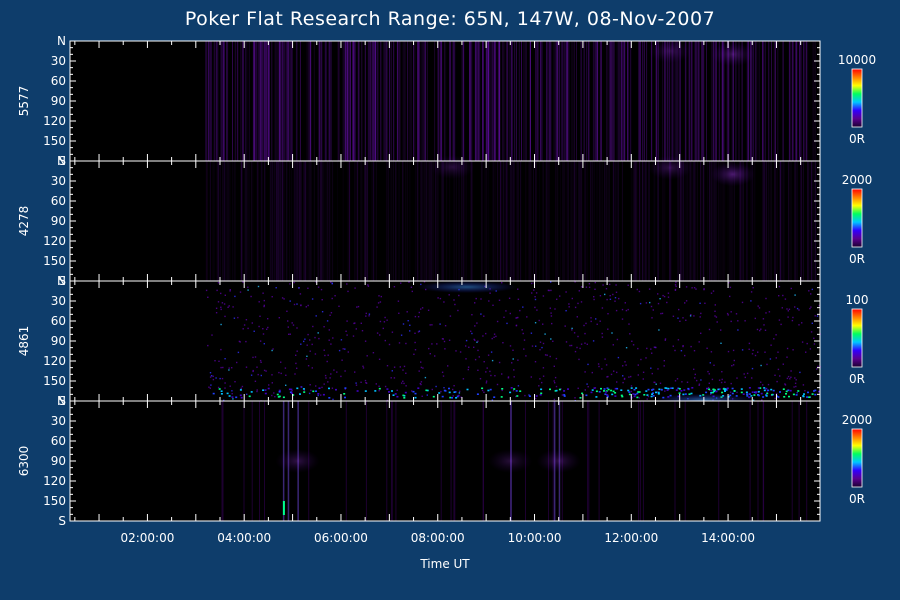 The image size is (900, 600). Describe the element at coordinates (341, 538) in the screenshot. I see `x-tick-label: 06:00:00` at that location.